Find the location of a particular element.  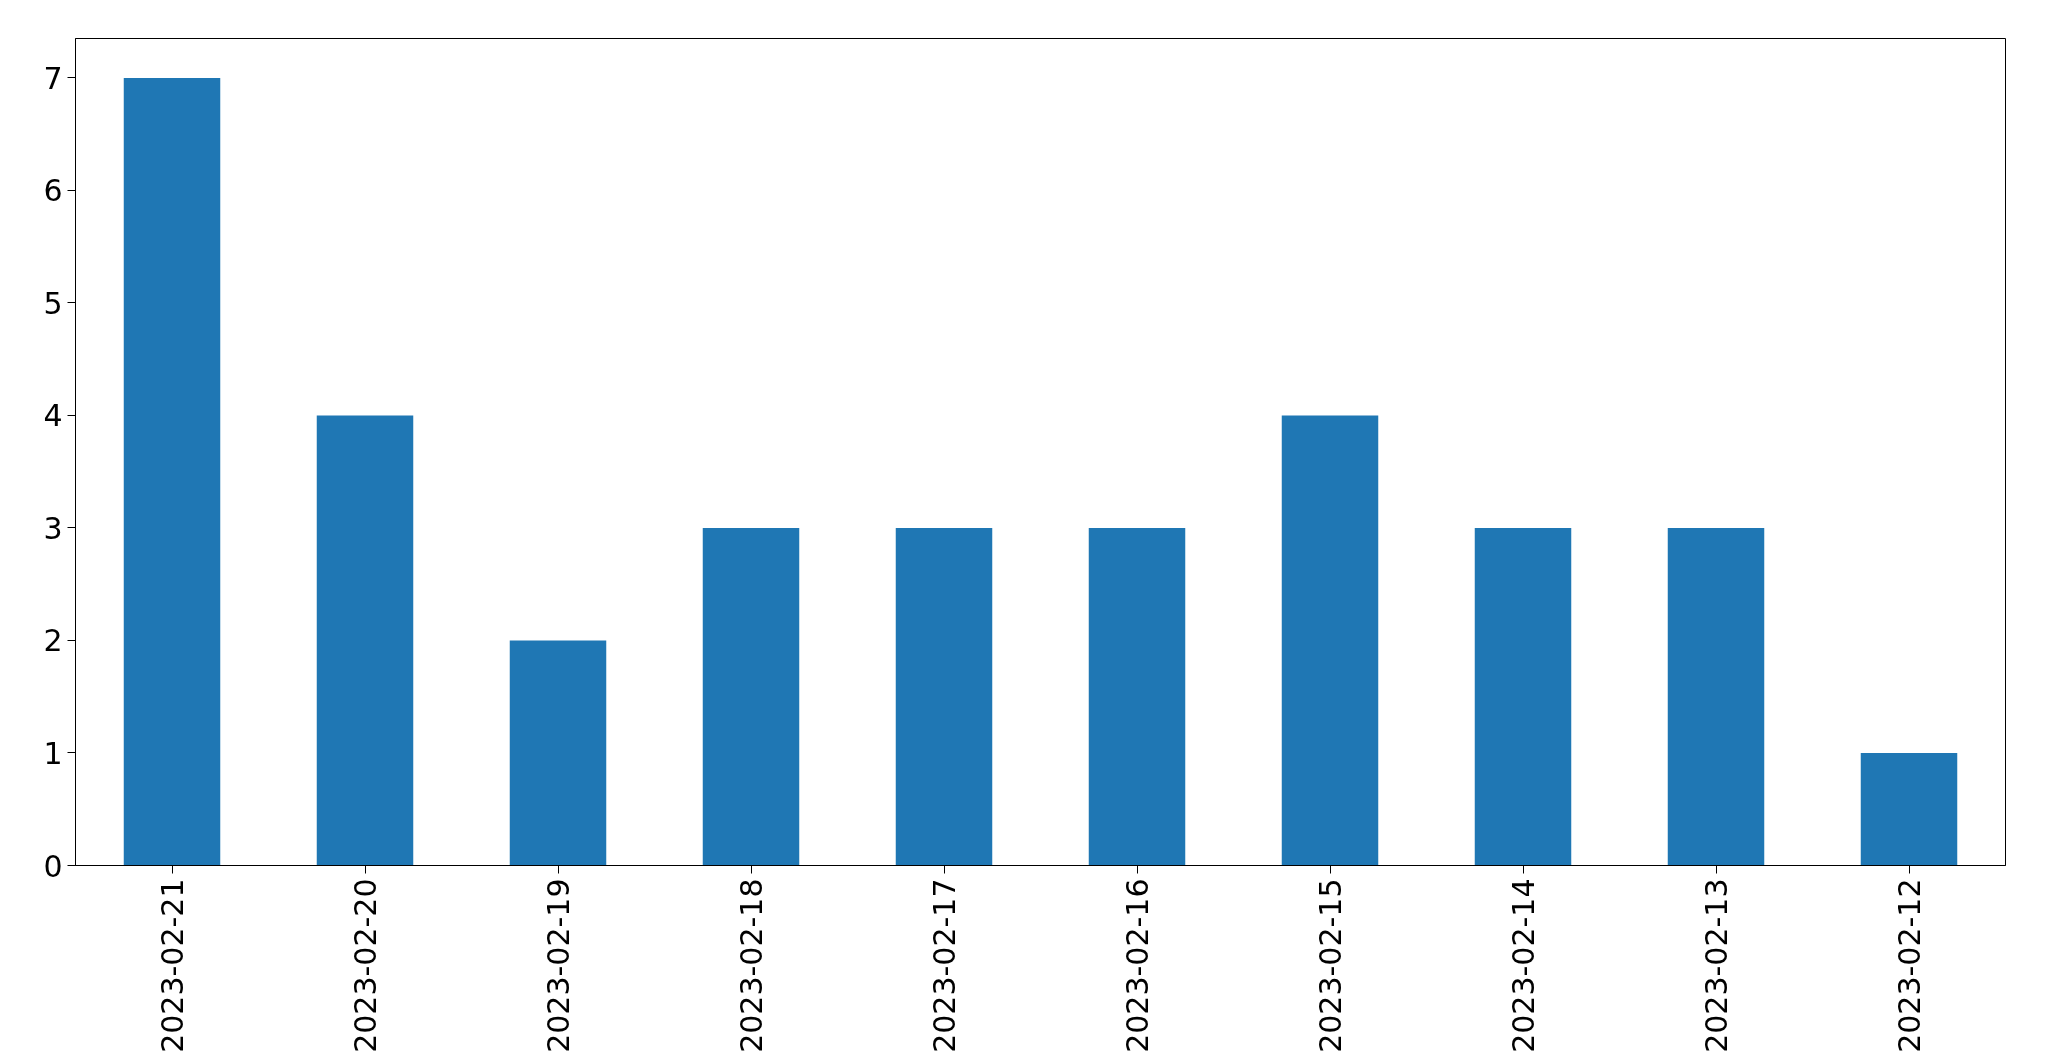

x-tick-label: 2023-02-21 is located at coordinates (172, 965).